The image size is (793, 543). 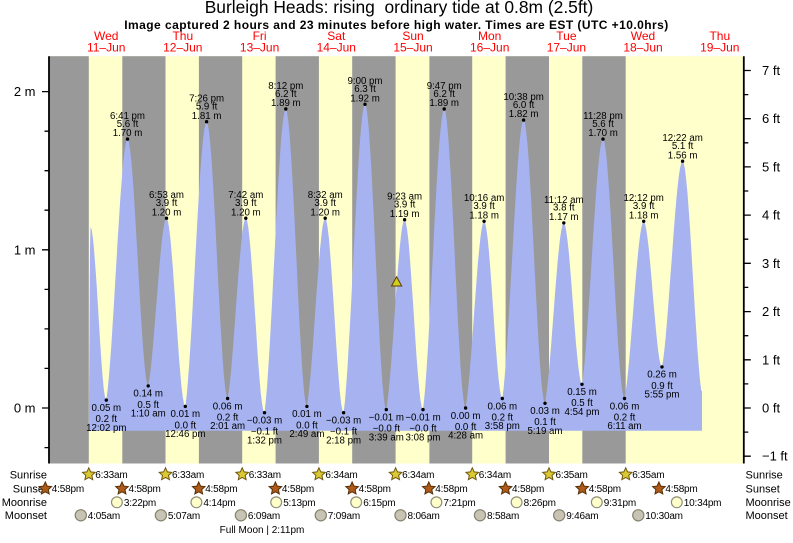 What do you see at coordinates (771, 359) in the screenshot?
I see `svg-text: 1 ft` at bounding box center [771, 359].